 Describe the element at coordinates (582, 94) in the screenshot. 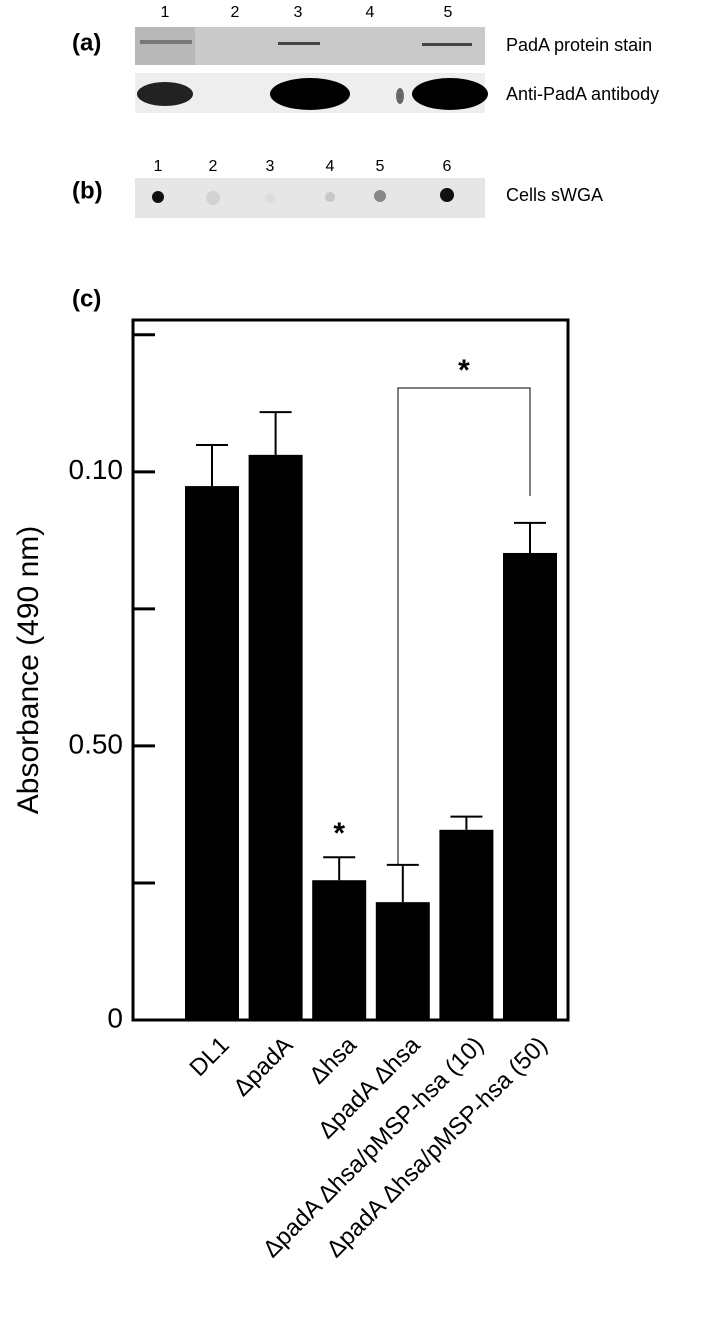

I see `blot-row-label: Anti-PadA antibody` at that location.